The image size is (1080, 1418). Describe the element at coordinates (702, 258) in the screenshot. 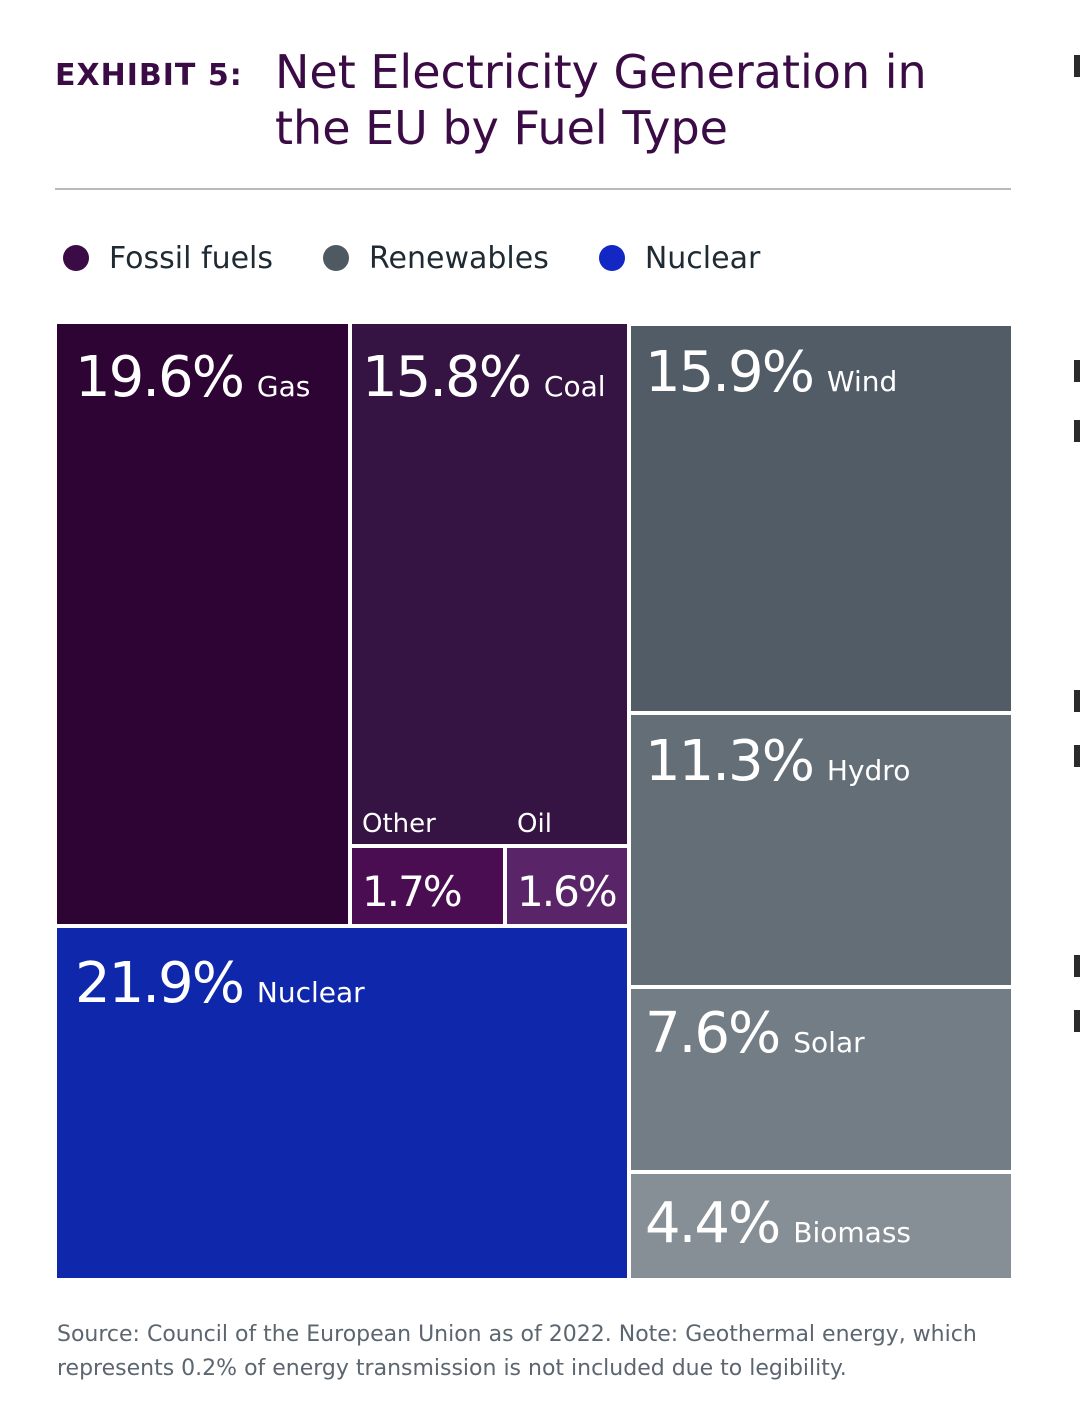

I see `legend-label-nuclear: Nuclear` at that location.